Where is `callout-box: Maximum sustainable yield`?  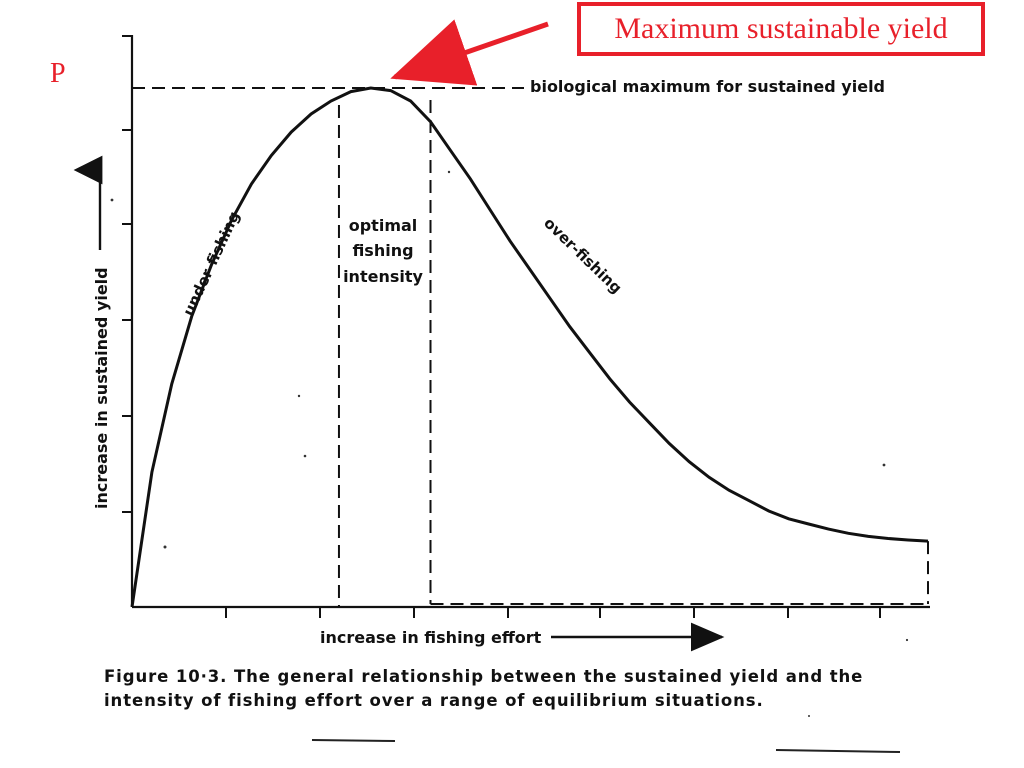
callout-box: Maximum sustainable yield is located at coordinates (781, 29).